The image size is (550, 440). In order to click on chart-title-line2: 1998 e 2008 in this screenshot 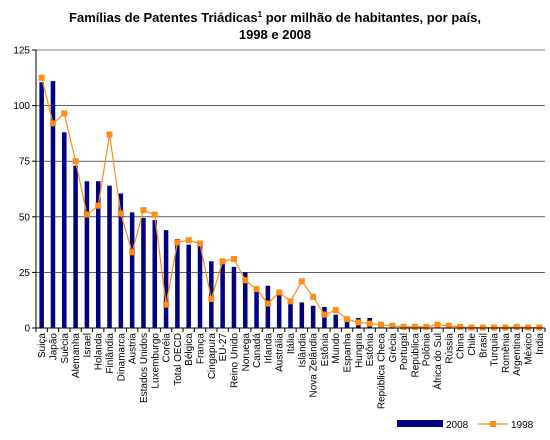, I will do `click(275, 34)`.